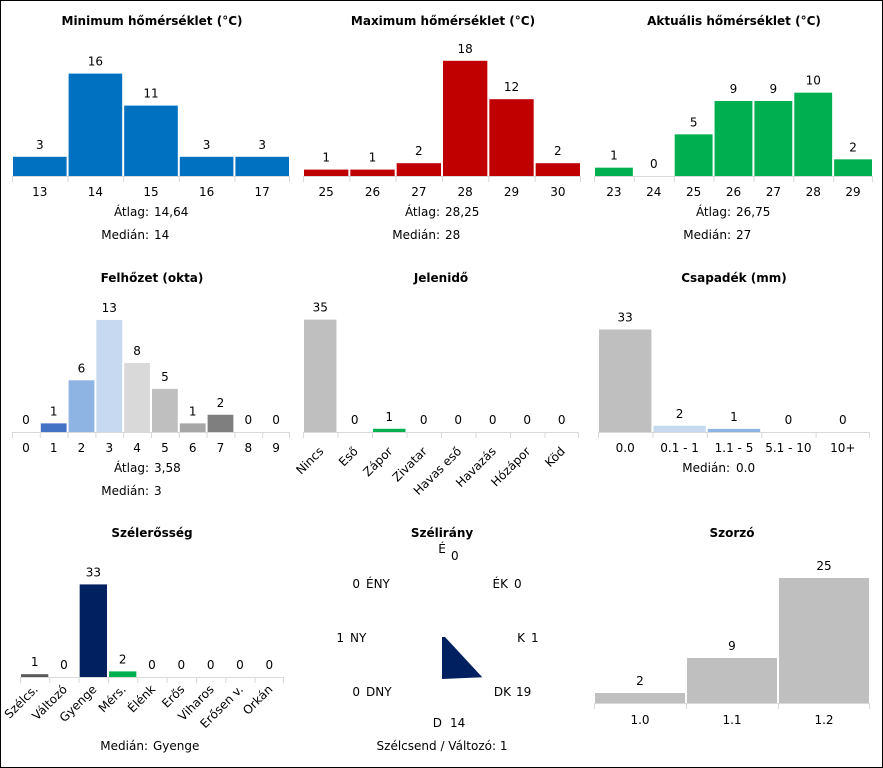 This screenshot has height=768, width=883. What do you see at coordinates (151, 533) in the screenshot?
I see `wind_strength-title: Szélerősség` at bounding box center [151, 533].